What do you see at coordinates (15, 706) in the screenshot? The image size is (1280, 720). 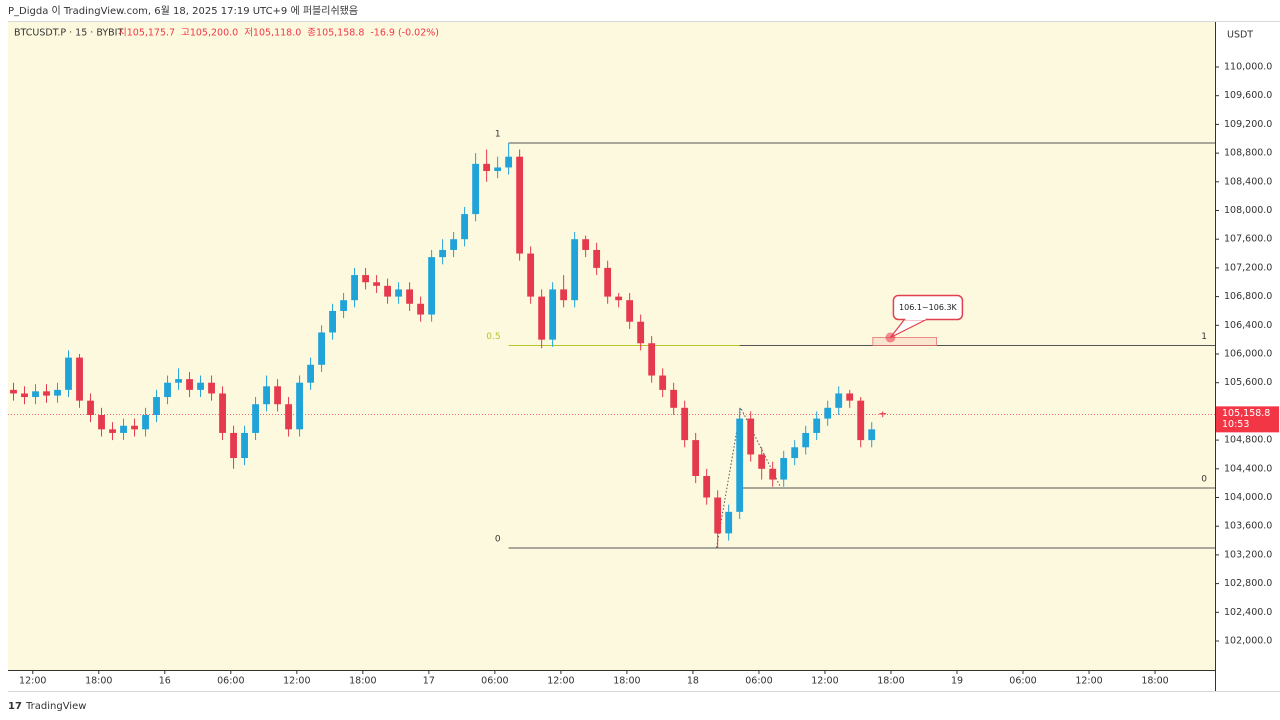 I see `logo-mark: 𝟭𝟳` at bounding box center [15, 706].